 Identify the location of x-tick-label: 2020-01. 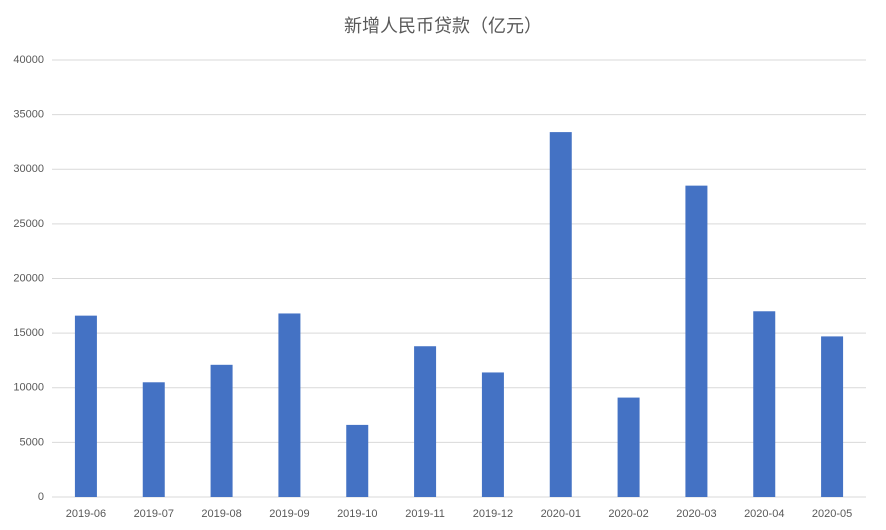
(561, 514).